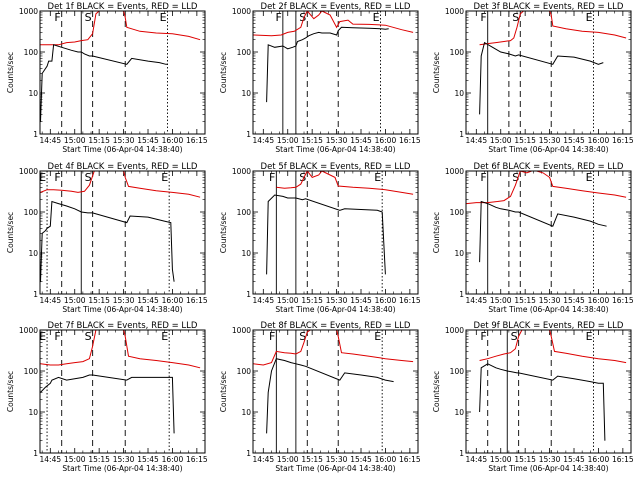 The width and height of the screenshot is (640, 480). Describe the element at coordinates (549, 326) in the screenshot. I see `panel-title: Det 9f BLACK = Events, RED = LLD` at that location.